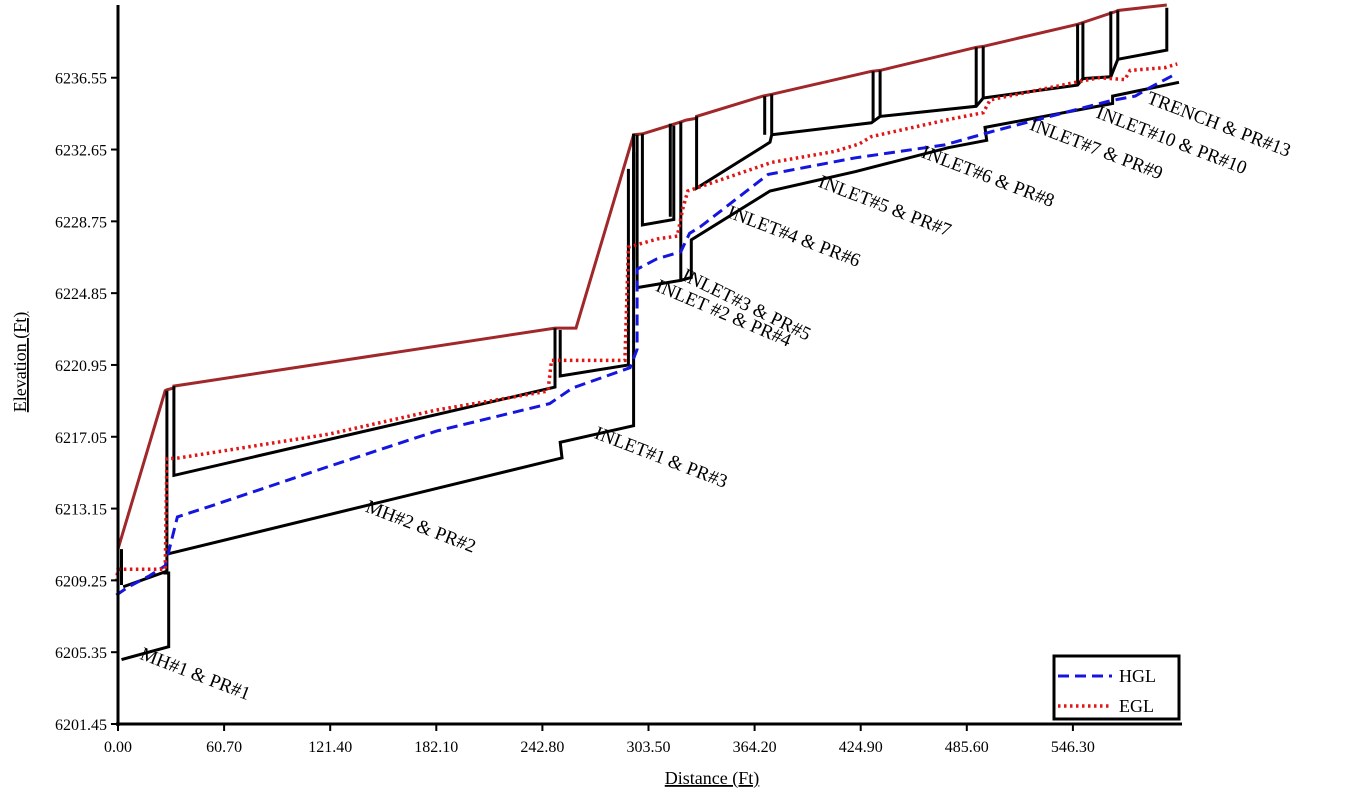 This screenshot has width=1357, height=797. Describe the element at coordinates (81, 79) in the screenshot. I see `y-tick-label: 6236.55` at that location.